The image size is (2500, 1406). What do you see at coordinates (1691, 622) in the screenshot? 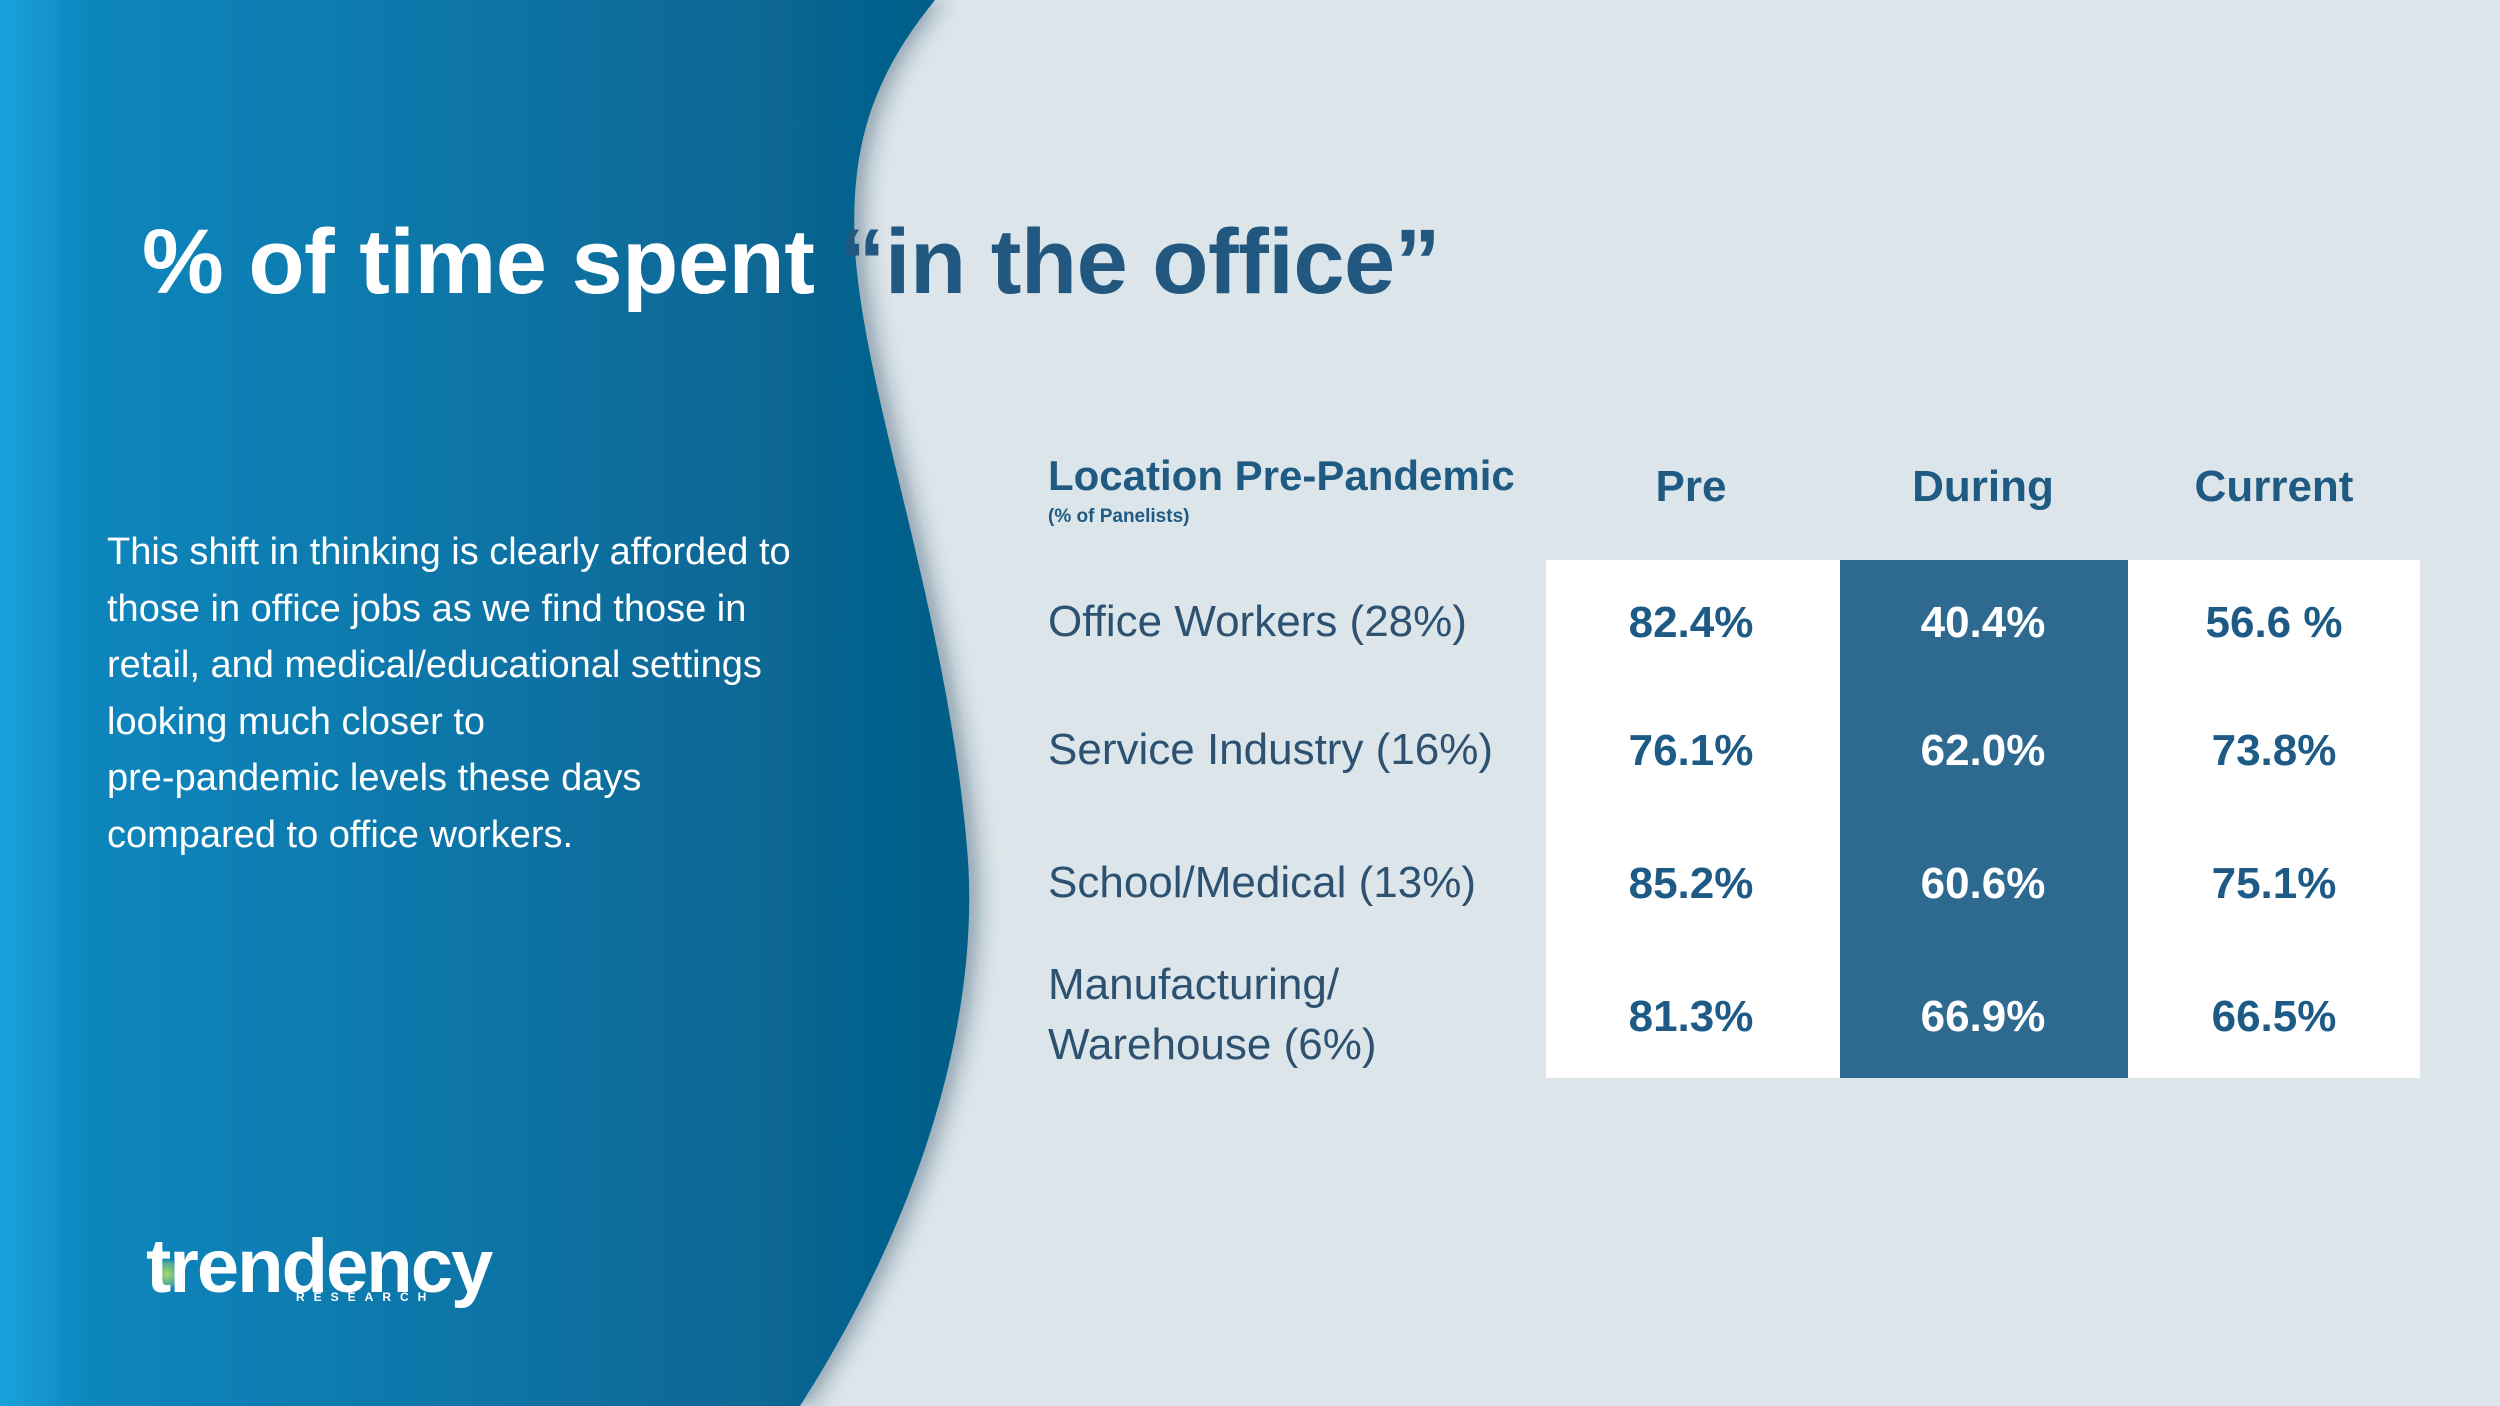
I see `cell-office-pre: 82.4%` at bounding box center [1691, 622].